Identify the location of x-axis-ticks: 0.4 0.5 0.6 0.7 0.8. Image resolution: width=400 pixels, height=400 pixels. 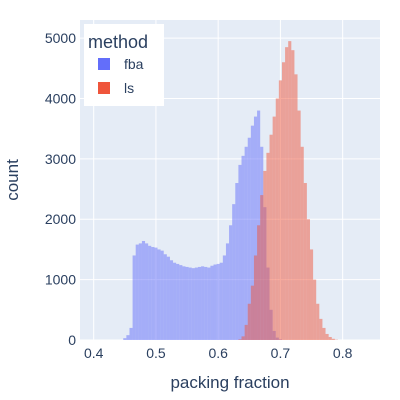
(218, 353).